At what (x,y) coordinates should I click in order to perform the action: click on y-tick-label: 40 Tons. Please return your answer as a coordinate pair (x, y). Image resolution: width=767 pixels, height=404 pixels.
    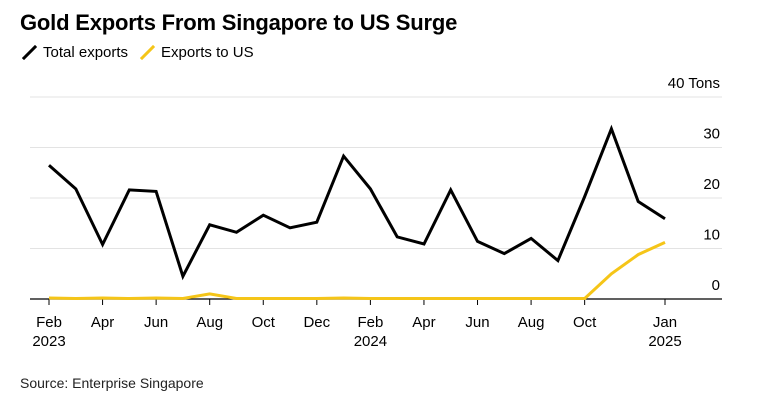
    Looking at the image, I should click on (694, 83).